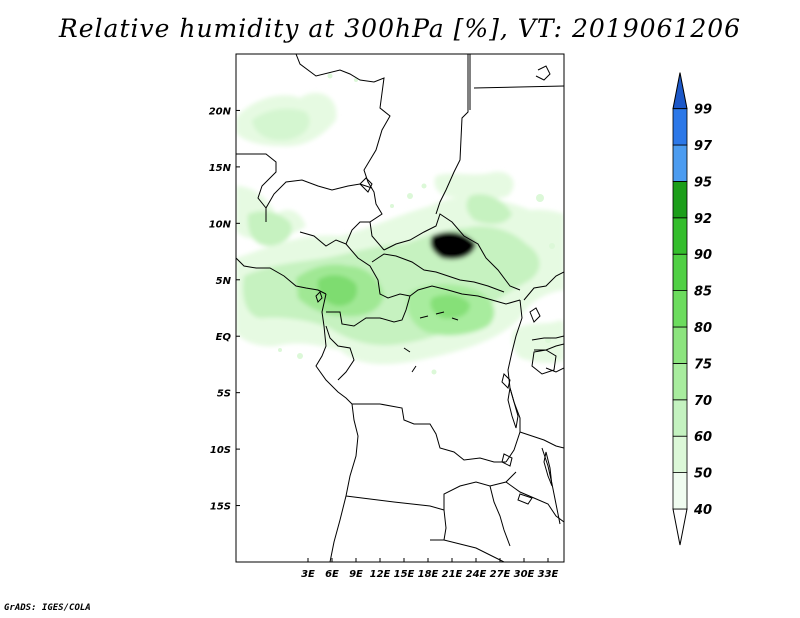  Describe the element at coordinates (319, 194) in the screenshot. I see `border-niger-nigeria` at that location.